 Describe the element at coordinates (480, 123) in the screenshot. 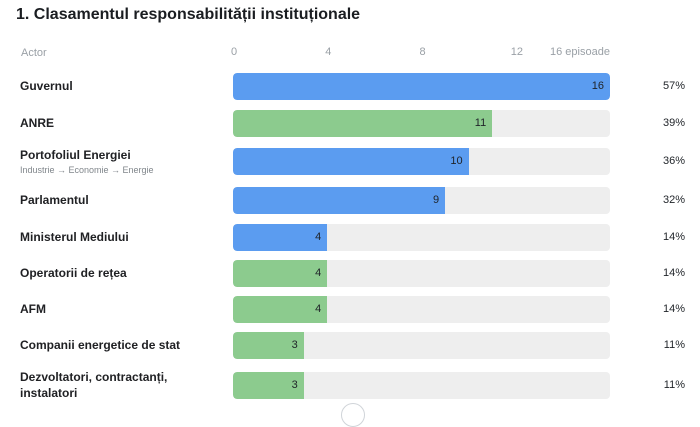

I see `bar-value-label: 11` at that location.